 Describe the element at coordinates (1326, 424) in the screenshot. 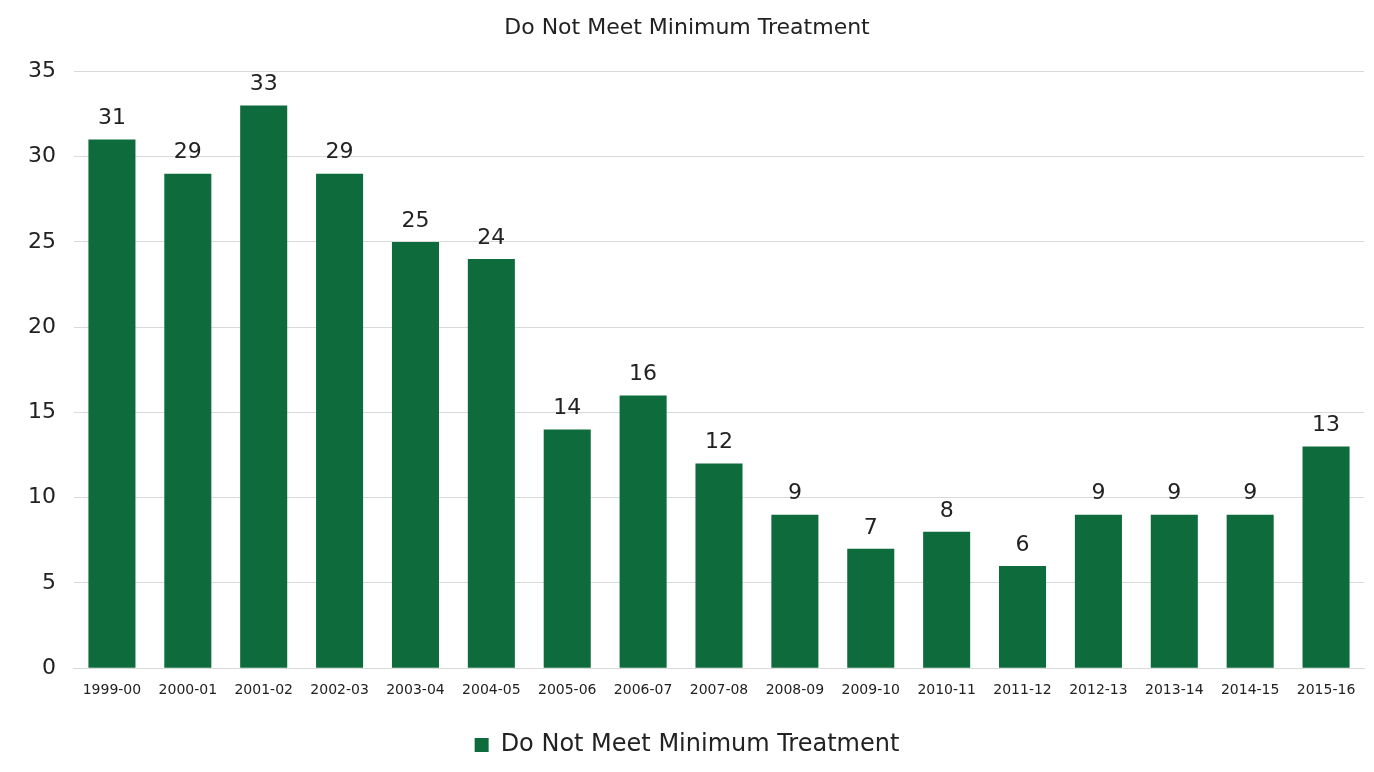

I see `data-label: 13` at that location.